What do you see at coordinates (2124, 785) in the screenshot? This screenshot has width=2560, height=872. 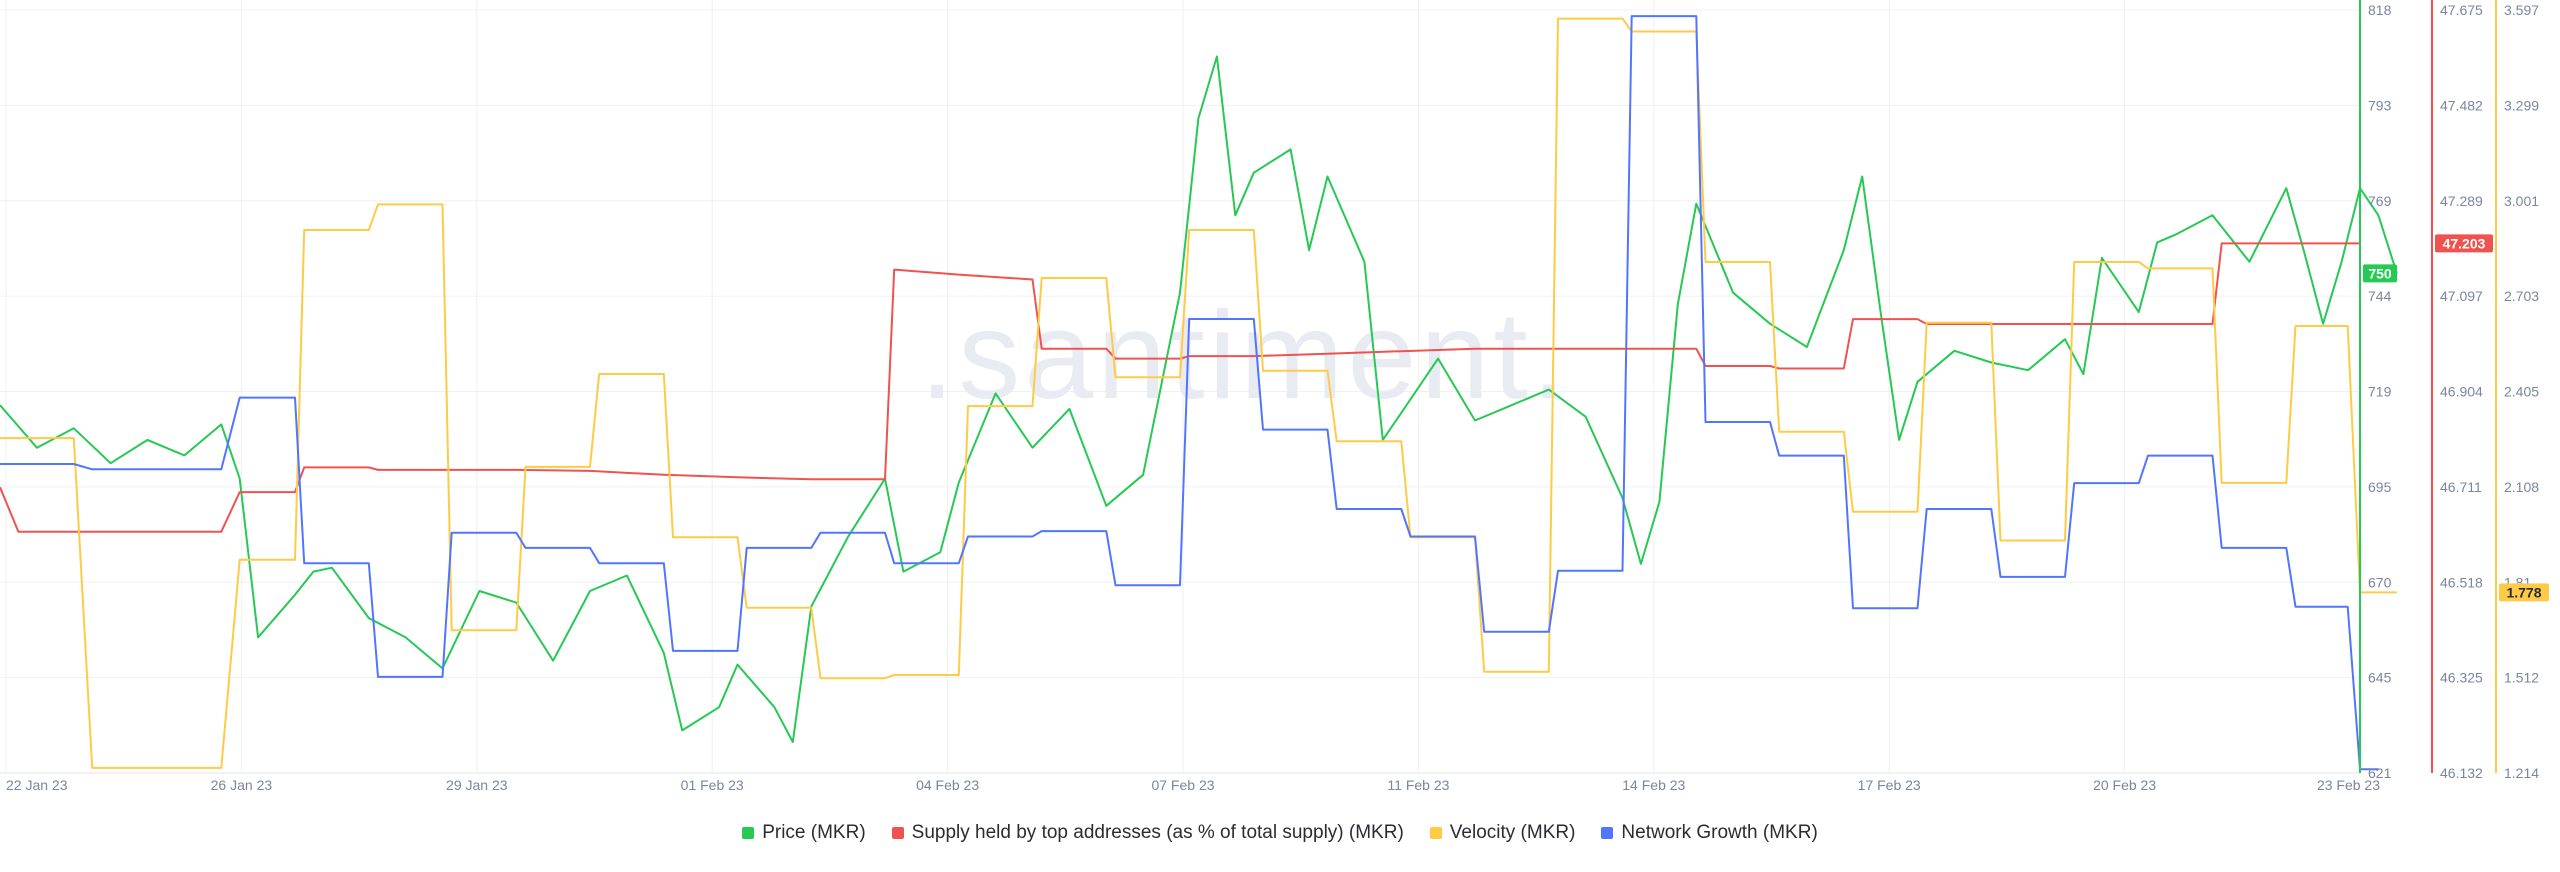 I see `x-tick-label: 20 Feb 23` at bounding box center [2124, 785].